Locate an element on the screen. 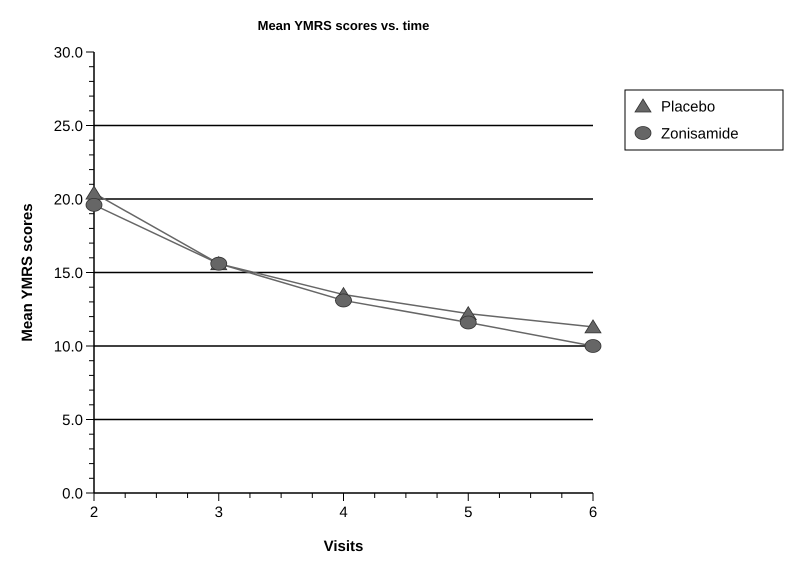 This screenshot has height=565, width=788. x-tick-label: 6 is located at coordinates (593, 512).